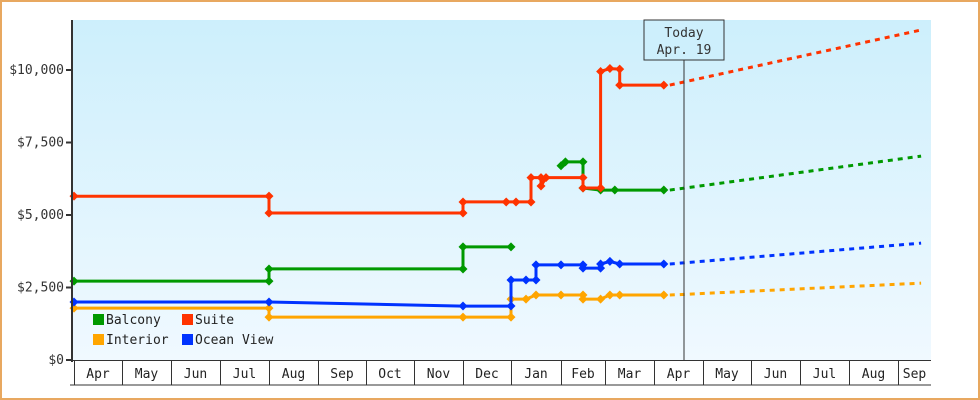  Describe the element at coordinates (133, 320) in the screenshot. I see `legend-label: Balcony` at that location.